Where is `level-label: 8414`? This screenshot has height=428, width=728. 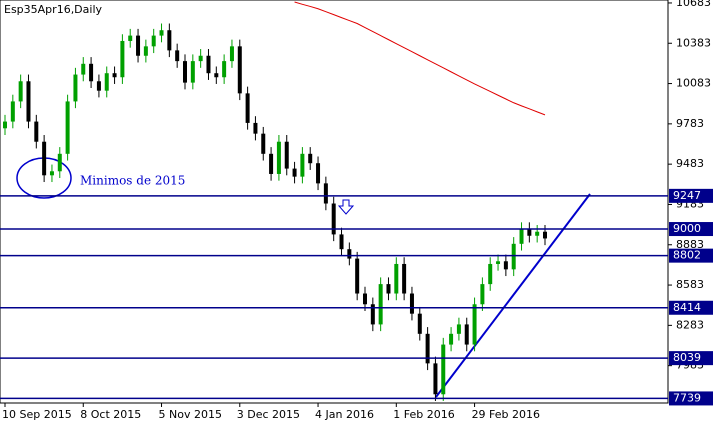 level-label: 8414 is located at coordinates (687, 307).